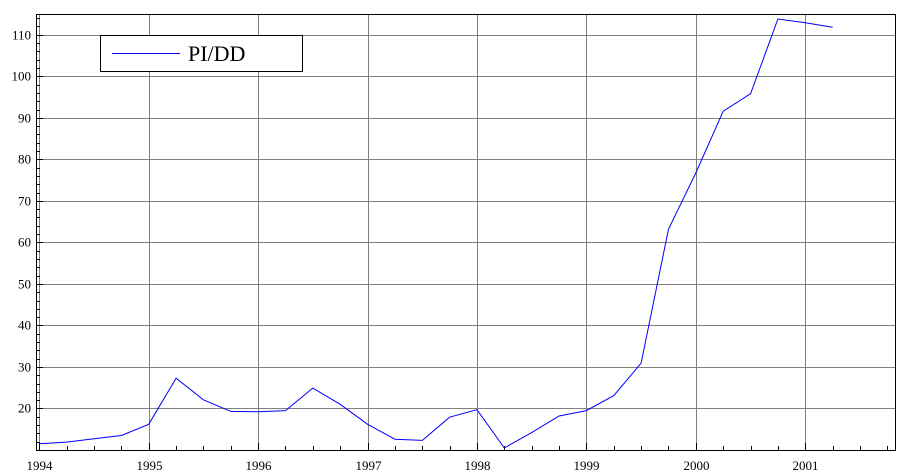 The image size is (910, 475). Describe the element at coordinates (369, 465) in the screenshot. I see `x-tick-label: 1997` at that location.